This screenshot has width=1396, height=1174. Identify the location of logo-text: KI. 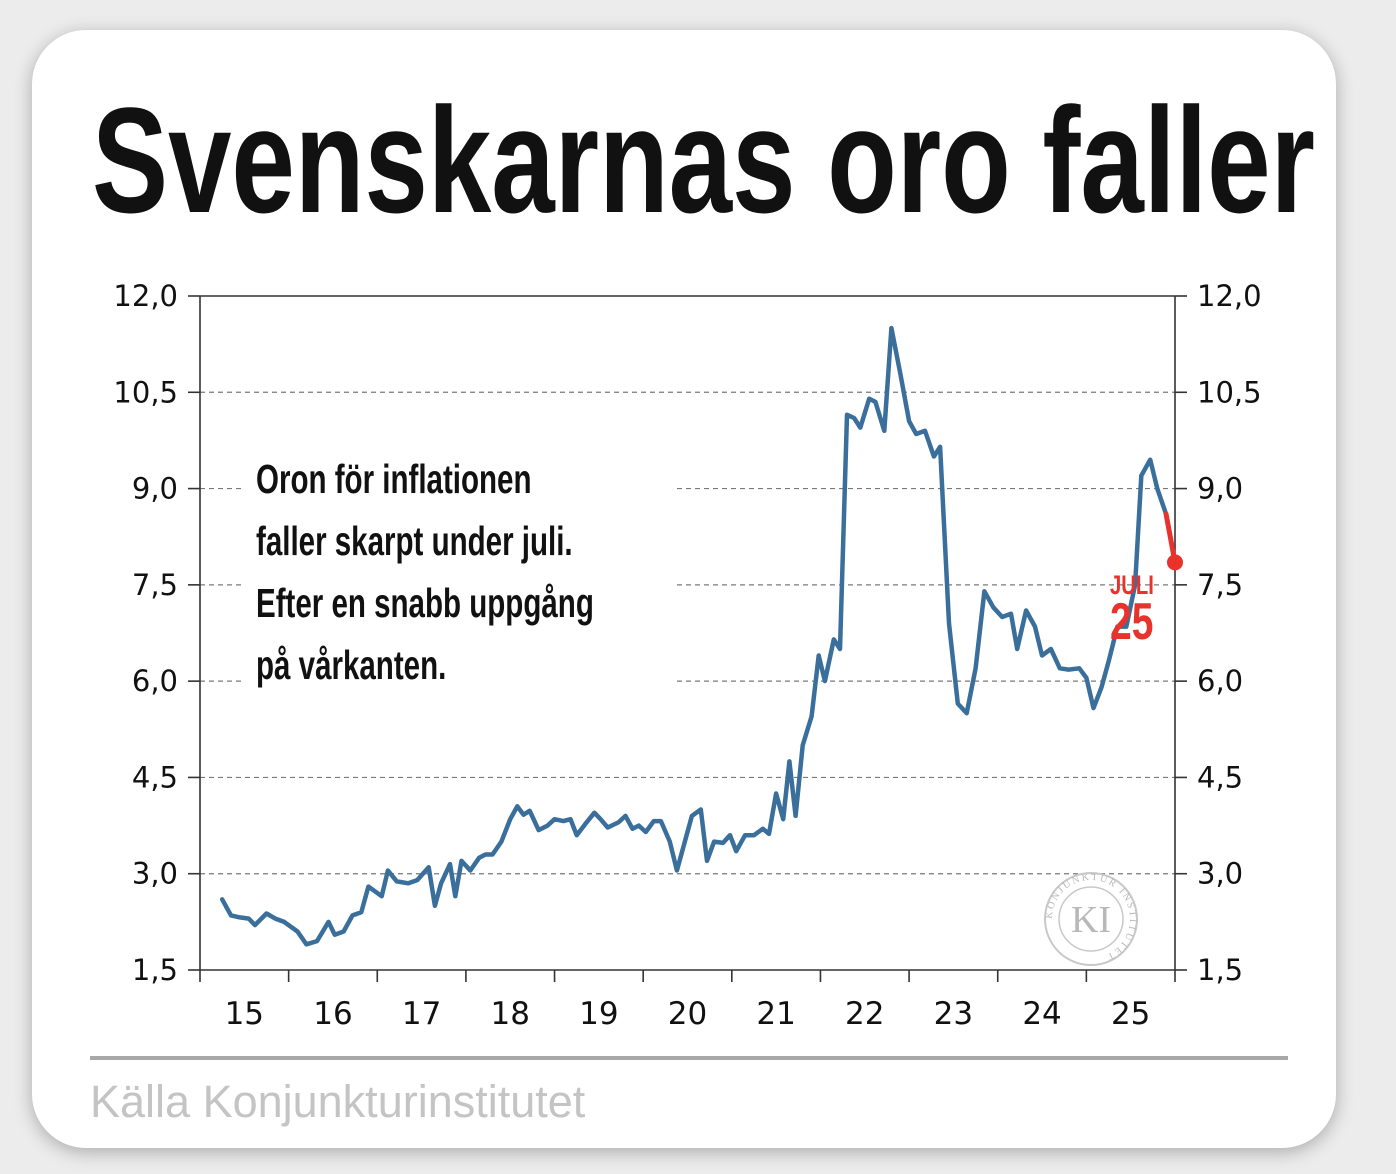
(1091, 920).